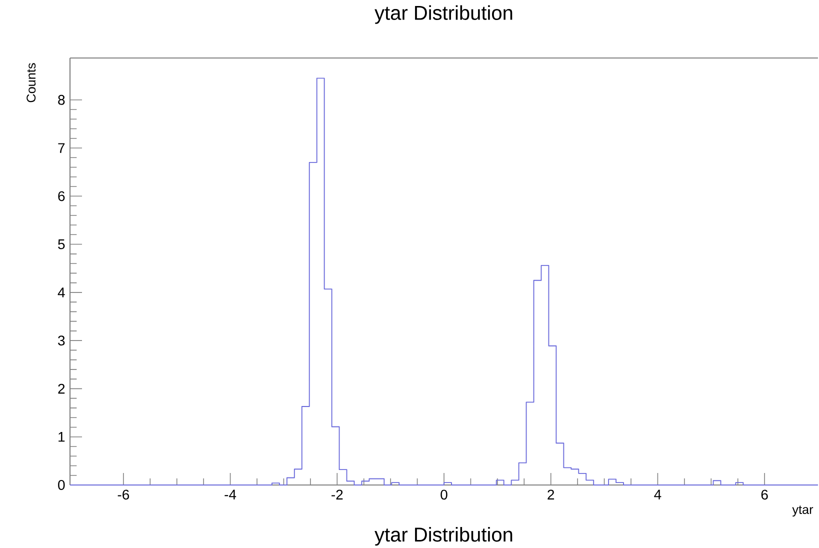  Describe the element at coordinates (61, 99) in the screenshot. I see `y-tick-label: 8` at that location.